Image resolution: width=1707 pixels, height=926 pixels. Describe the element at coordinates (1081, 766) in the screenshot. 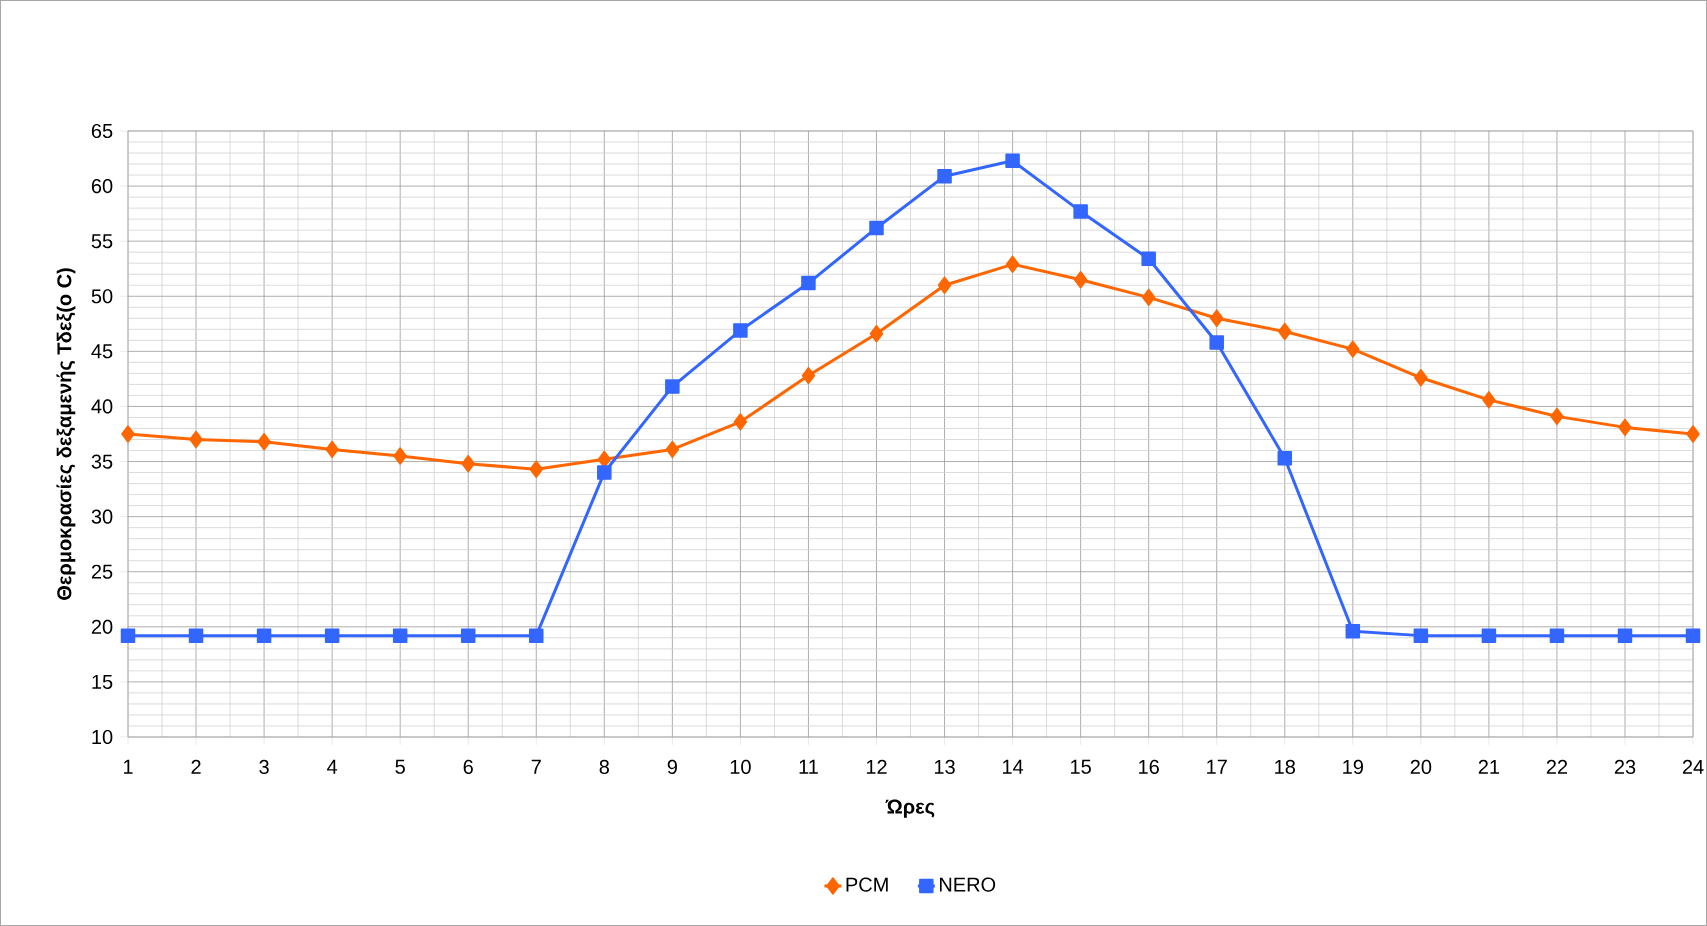

I see `x-tick-label: 15` at that location.